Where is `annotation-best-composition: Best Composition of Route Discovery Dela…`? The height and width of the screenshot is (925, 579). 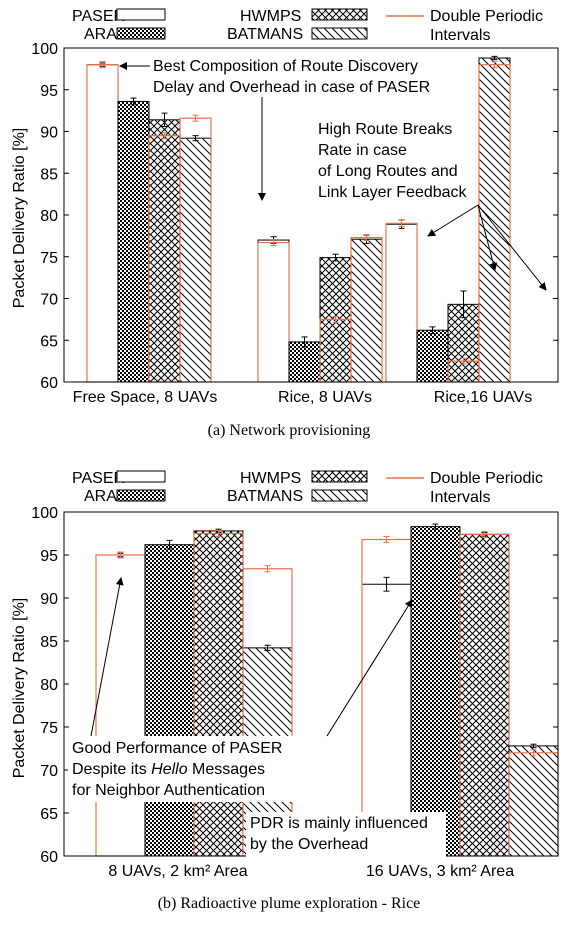 annotation-best-composition: Best Composition of Route Discovery Dela… is located at coordinates (274, 129).